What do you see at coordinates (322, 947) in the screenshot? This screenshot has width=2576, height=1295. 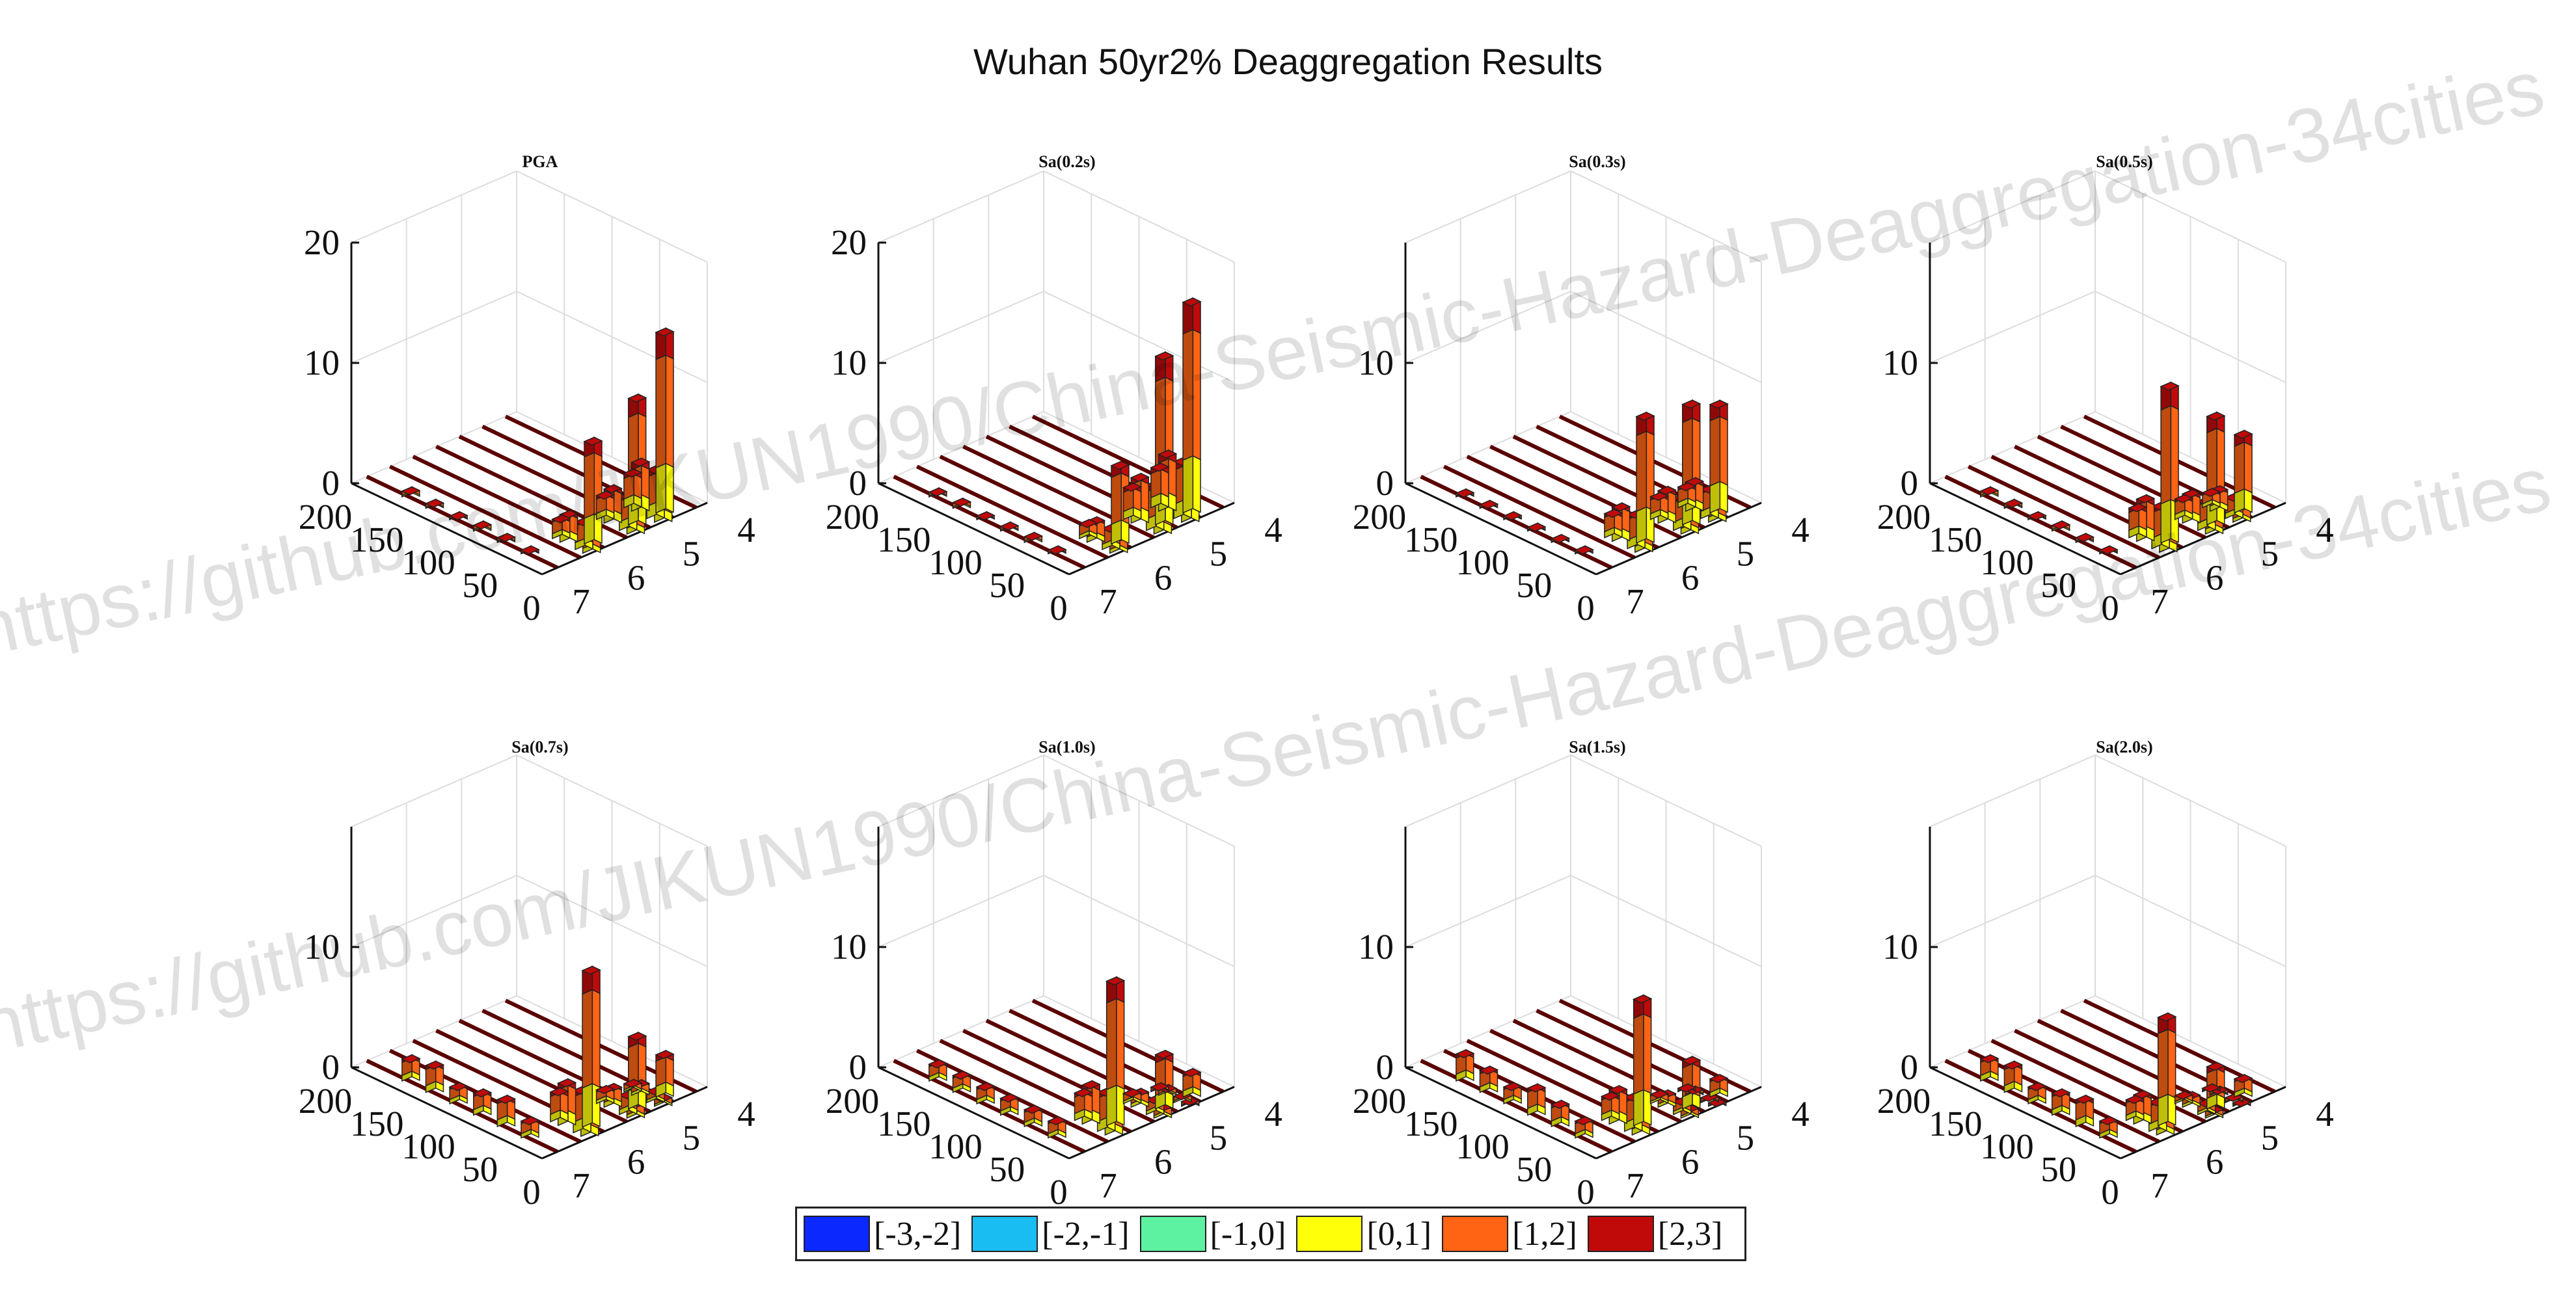 I see `z-tick-label: 10` at bounding box center [322, 947].